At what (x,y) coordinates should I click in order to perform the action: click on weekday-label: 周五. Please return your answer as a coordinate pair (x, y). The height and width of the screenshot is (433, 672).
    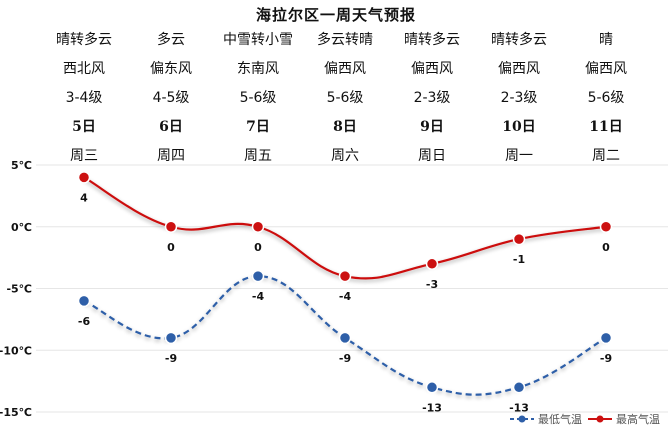
    Looking at the image, I should click on (258, 156).